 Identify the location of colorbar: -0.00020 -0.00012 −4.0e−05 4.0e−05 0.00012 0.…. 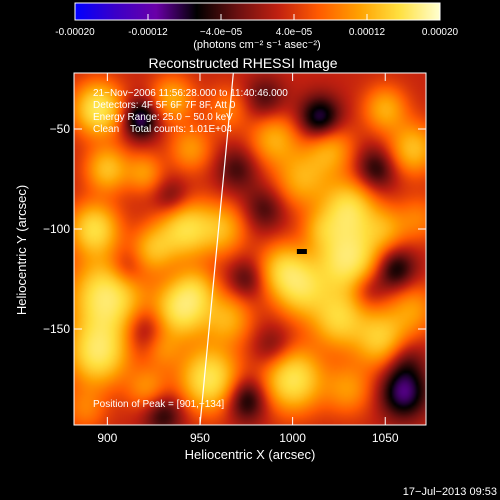
(257, 26).